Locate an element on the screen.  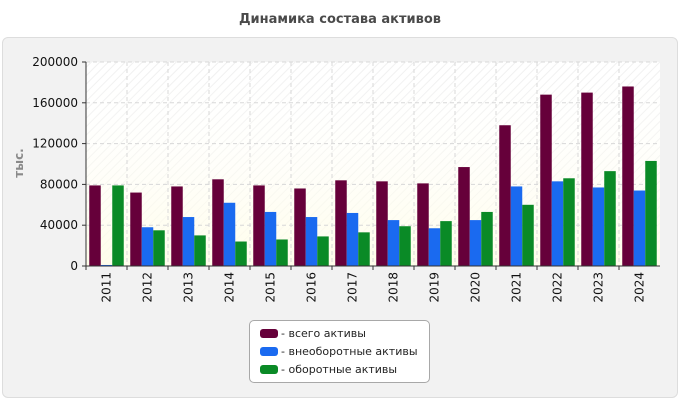
x-tick-label: 2020 is located at coordinates (476, 287).